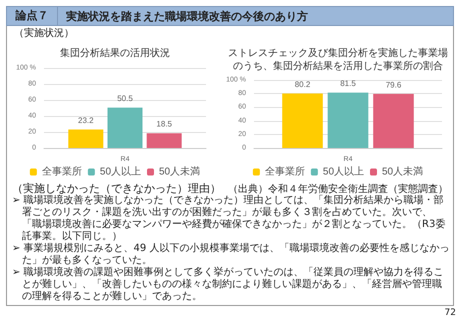  What do you see at coordinates (164, 124) in the screenshot?
I see `data-label: 18.5` at bounding box center [164, 124].